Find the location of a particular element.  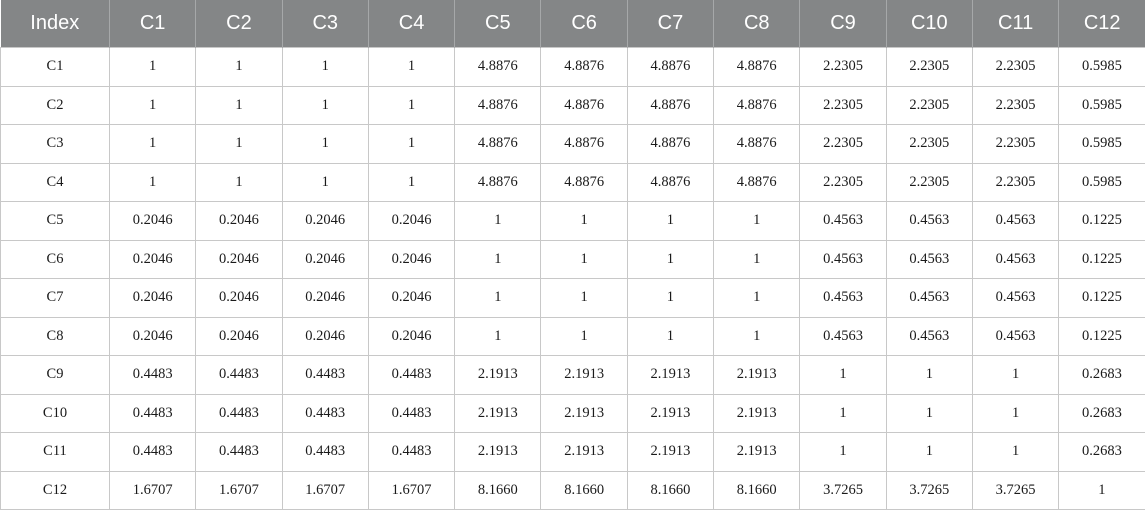

column-header-c6: C6 is located at coordinates (584, 24).